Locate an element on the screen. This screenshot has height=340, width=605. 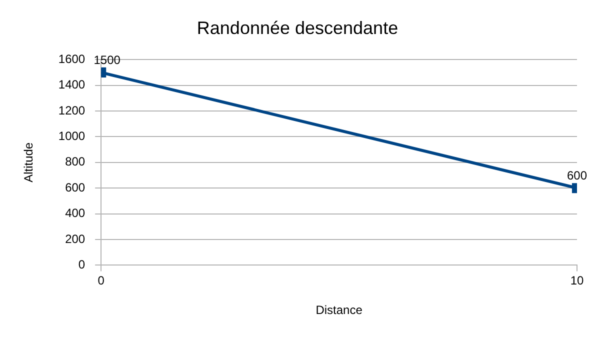
data-label: 600 is located at coordinates (577, 175).